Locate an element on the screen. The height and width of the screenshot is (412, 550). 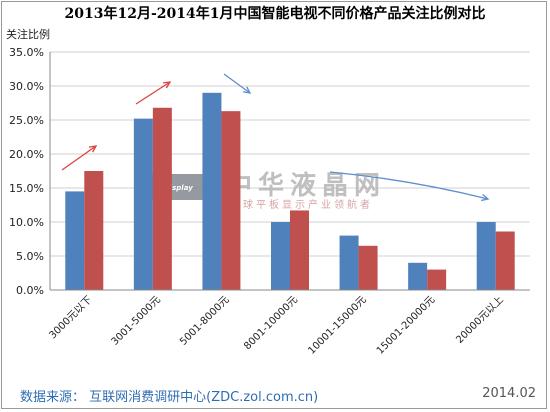
x-category-label: 15001-20000元 is located at coordinates (406, 325).